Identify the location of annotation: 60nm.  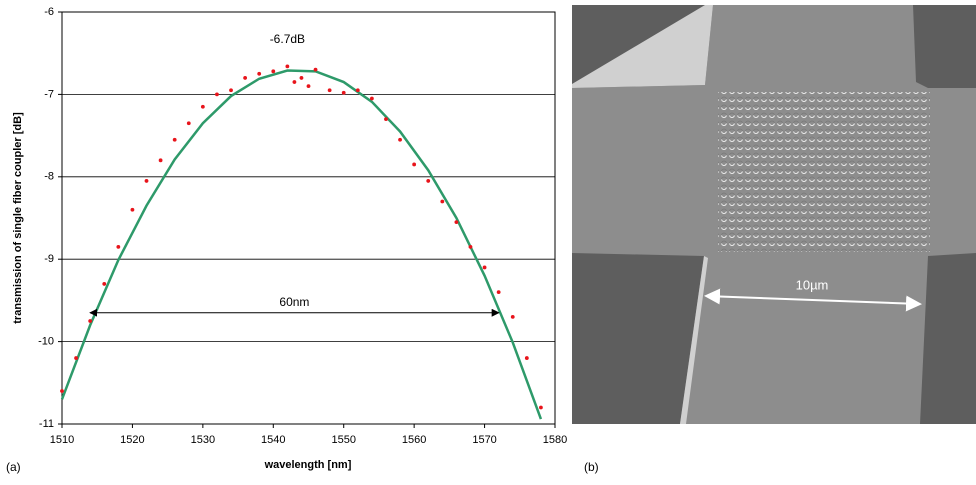
(294, 302).